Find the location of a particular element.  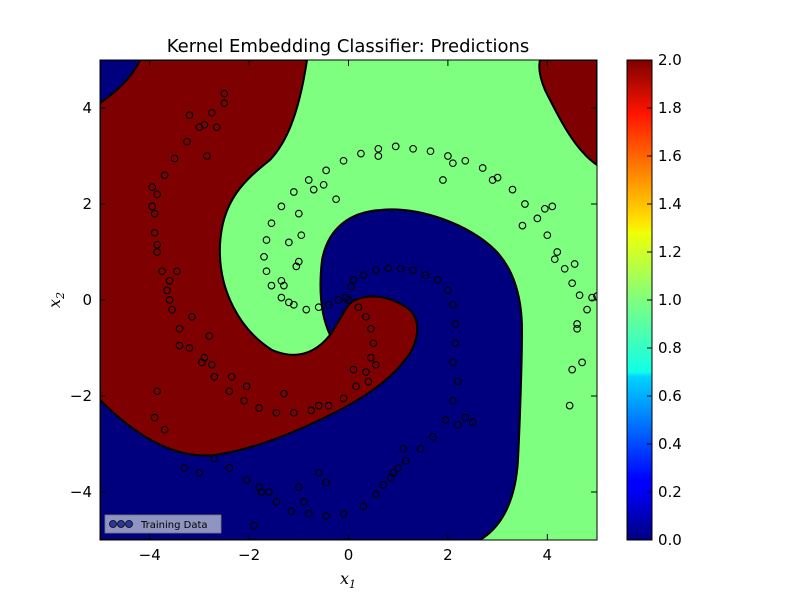

colorbar-tick-label: 0.2 is located at coordinates (670, 492).